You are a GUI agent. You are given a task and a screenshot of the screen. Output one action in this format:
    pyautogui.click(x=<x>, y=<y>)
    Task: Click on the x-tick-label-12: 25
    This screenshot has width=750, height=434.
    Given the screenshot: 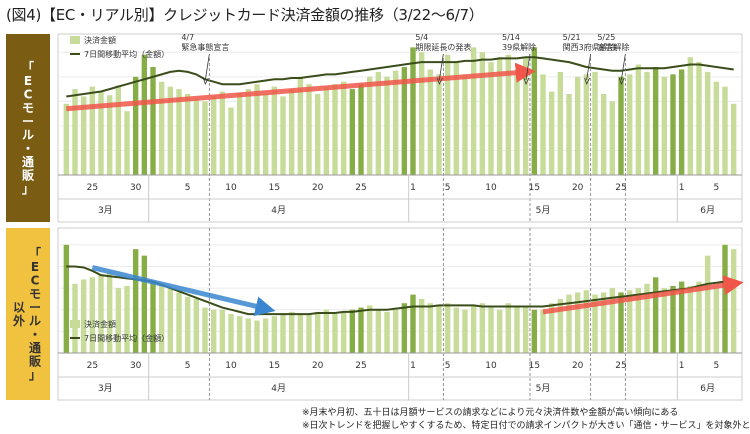 What is the action you would take?
    pyautogui.click(x=620, y=188)
    